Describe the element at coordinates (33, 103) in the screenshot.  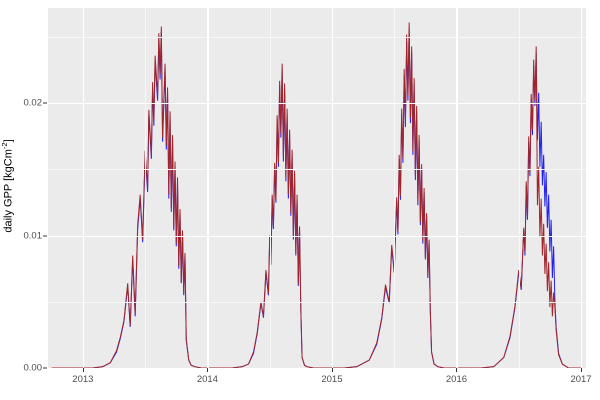
I see `y-axis-tick-label: 0.02` at that location.